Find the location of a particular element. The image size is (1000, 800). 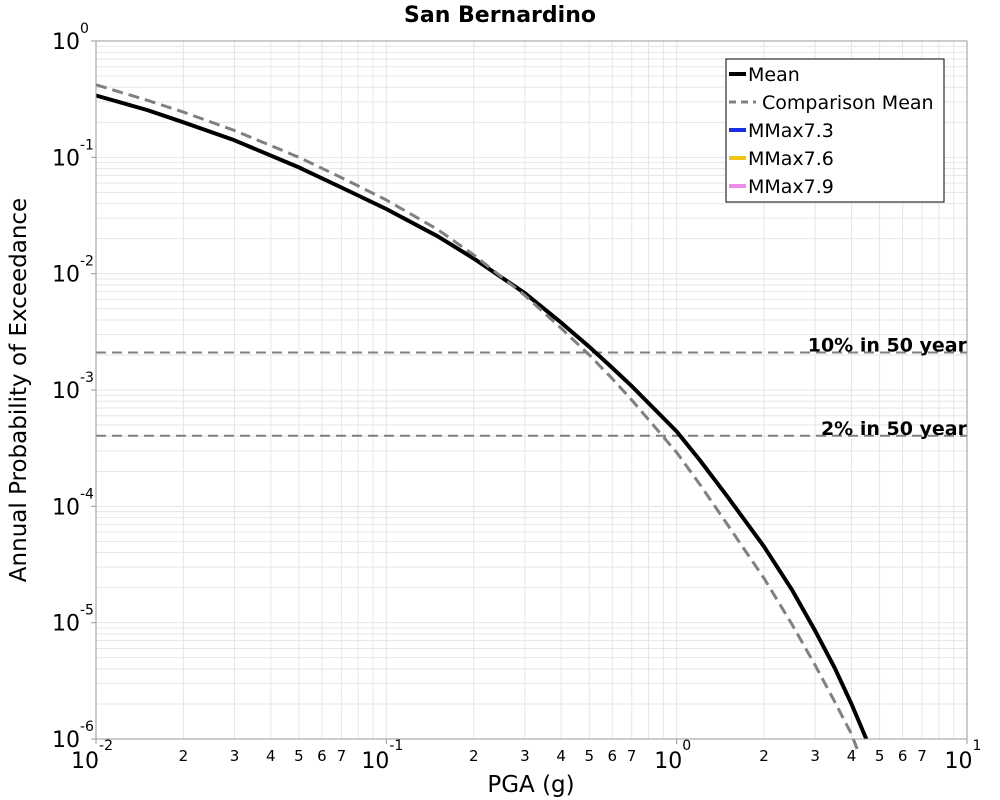

reference-lines: 10% in 50 year 2% in 50 year is located at coordinates (532, 387).